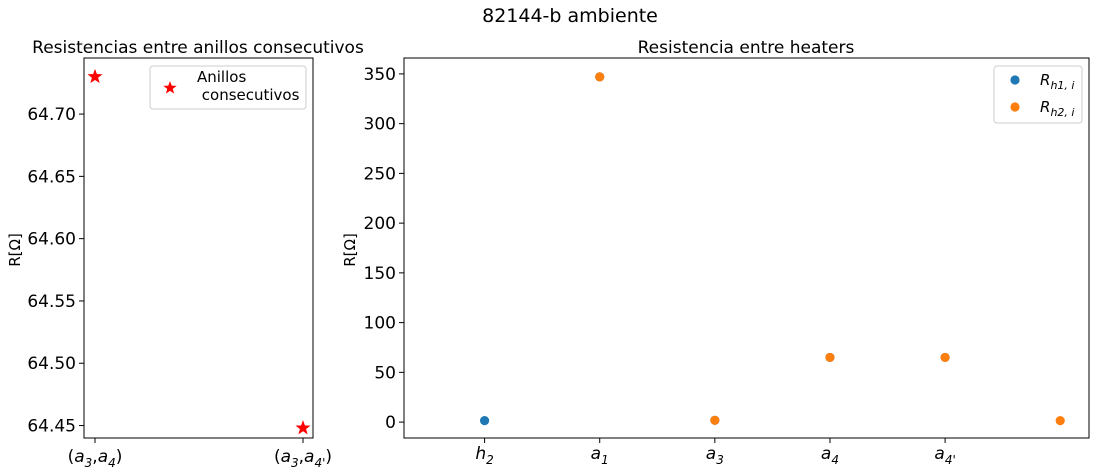 The image size is (1096, 473). I want to click on heater-resistance-xtick-label: h2, so click(484, 455).